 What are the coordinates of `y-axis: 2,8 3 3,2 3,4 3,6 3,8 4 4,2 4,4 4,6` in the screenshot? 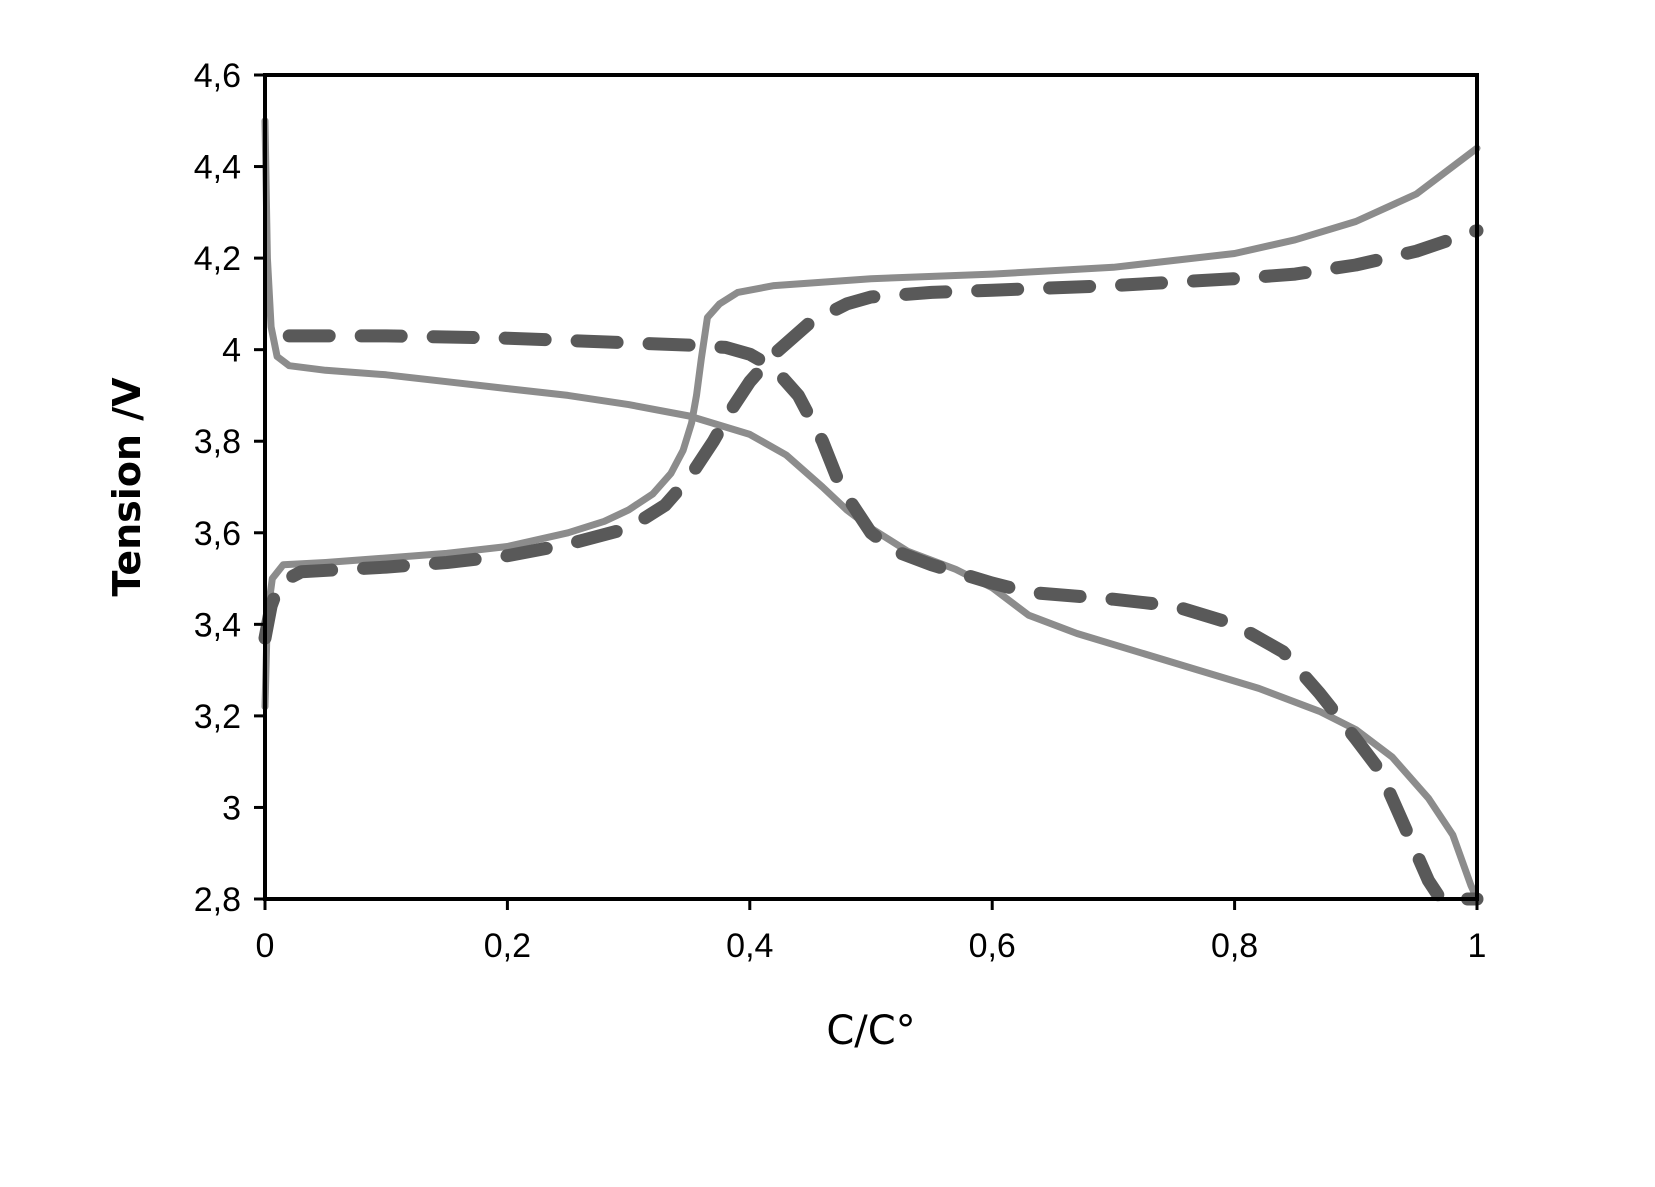 It's located at (229, 488).